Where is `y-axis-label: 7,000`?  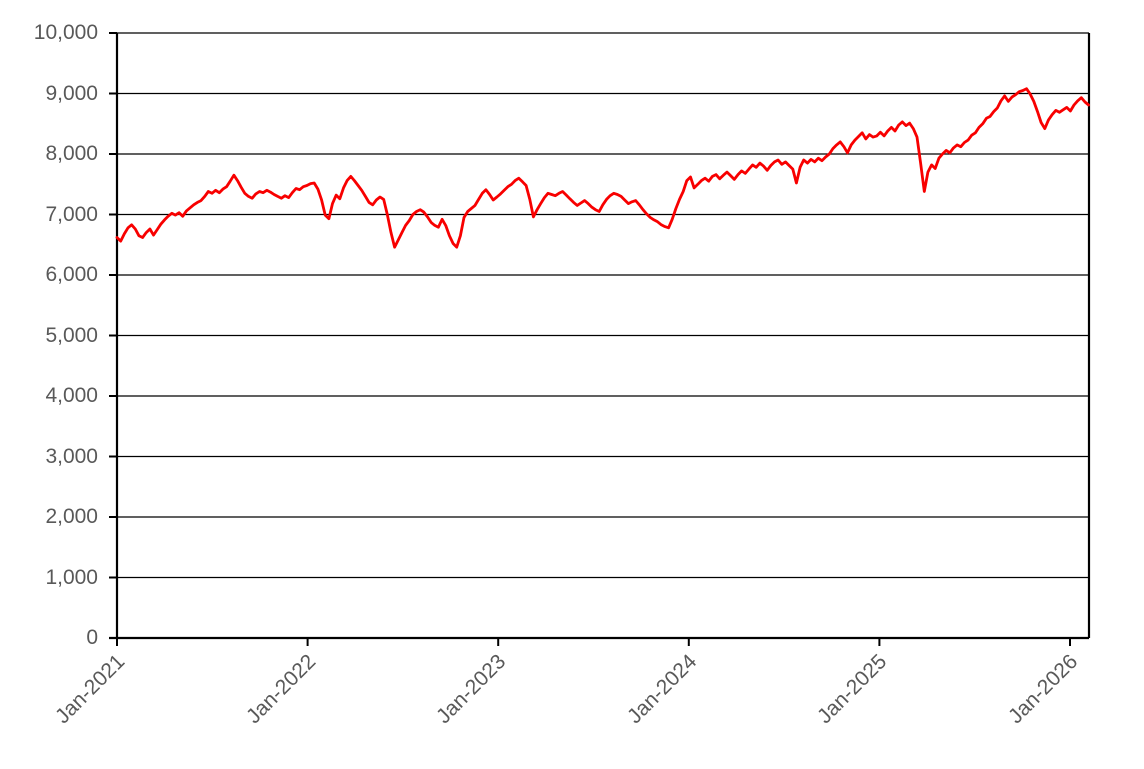 y-axis-label: 7,000 is located at coordinates (71, 214).